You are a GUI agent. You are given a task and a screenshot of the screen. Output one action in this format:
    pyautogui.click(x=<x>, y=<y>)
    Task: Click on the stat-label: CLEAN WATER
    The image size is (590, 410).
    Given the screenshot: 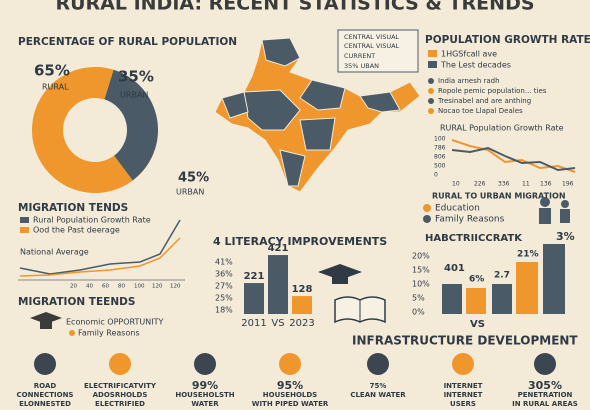 What is the action you would take?
    pyautogui.click(x=378, y=395)
    